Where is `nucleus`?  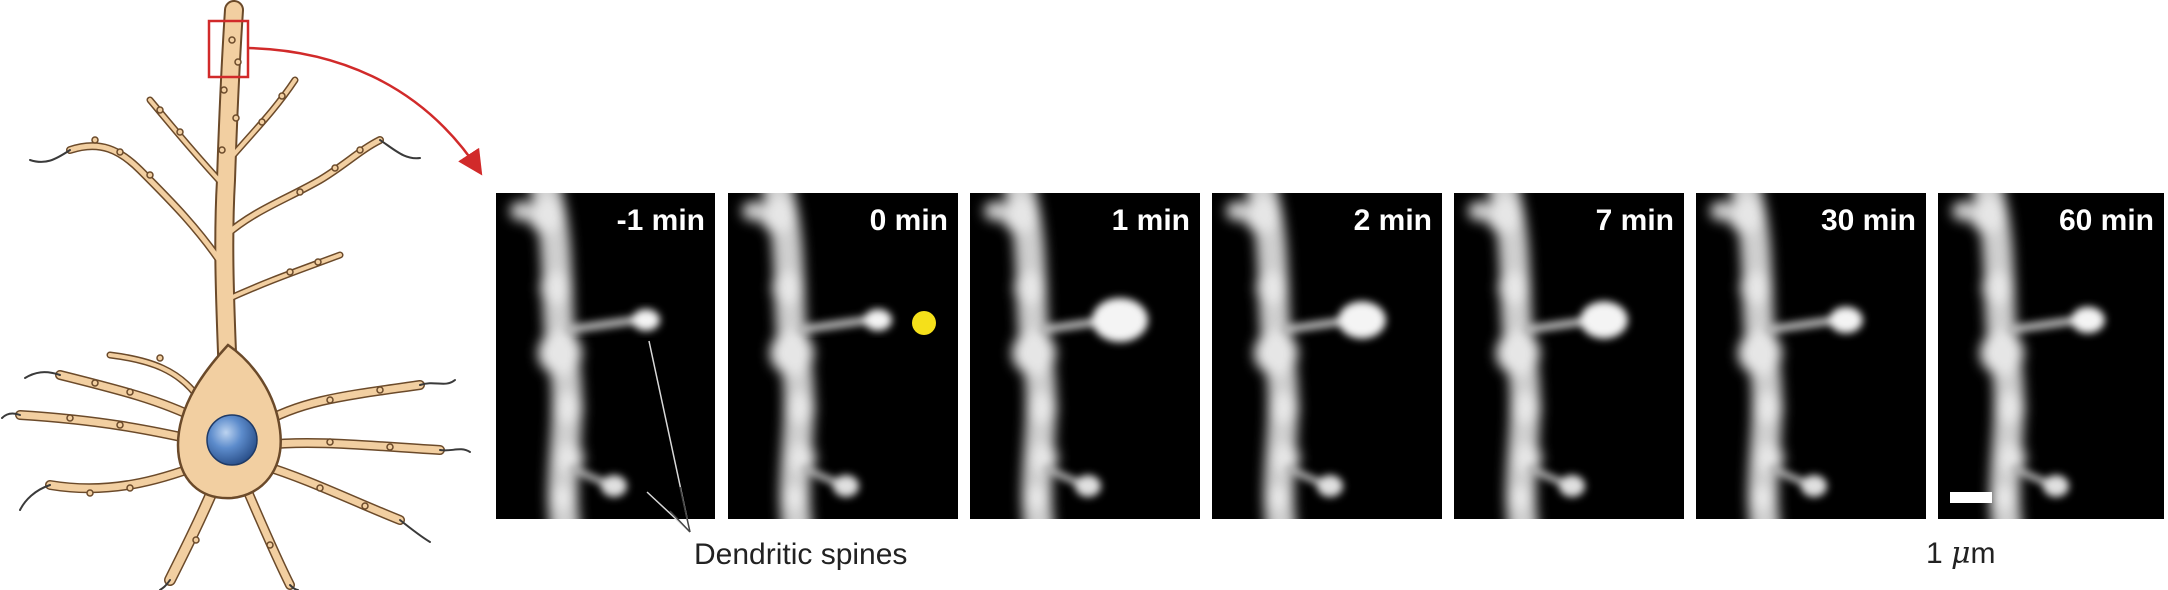
nucleus is located at coordinates (232, 440).